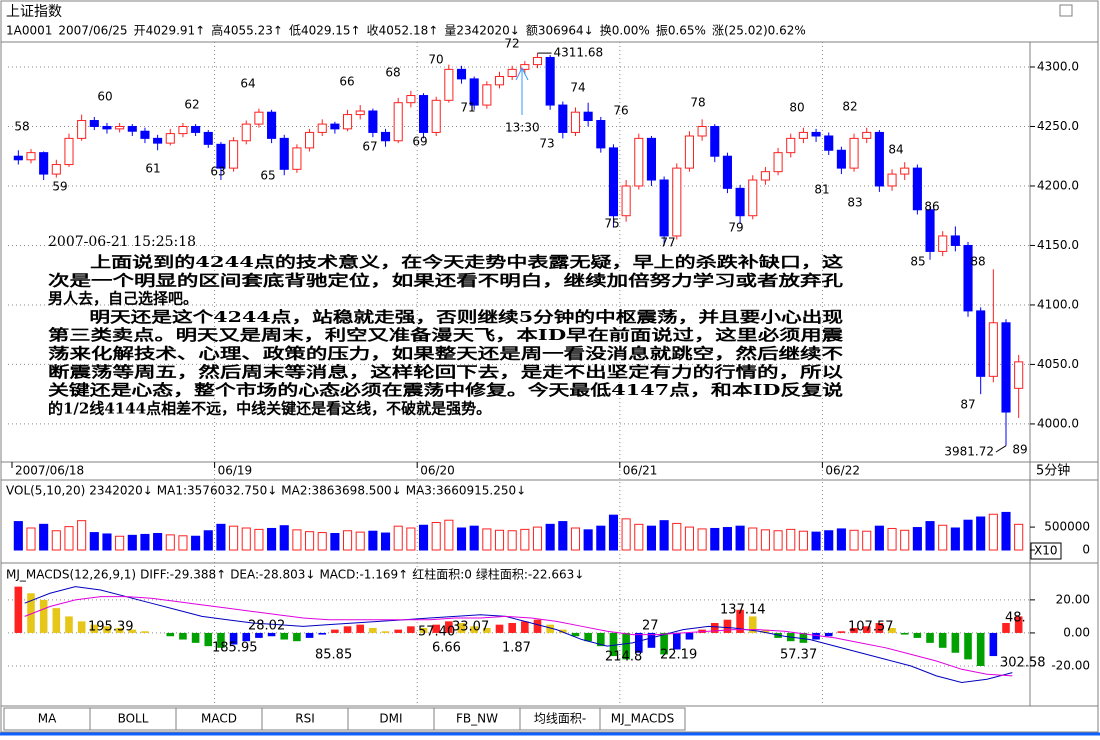  What do you see at coordinates (1086, 550) in the screenshot?
I see `y-tick-label: 0` at bounding box center [1086, 550].